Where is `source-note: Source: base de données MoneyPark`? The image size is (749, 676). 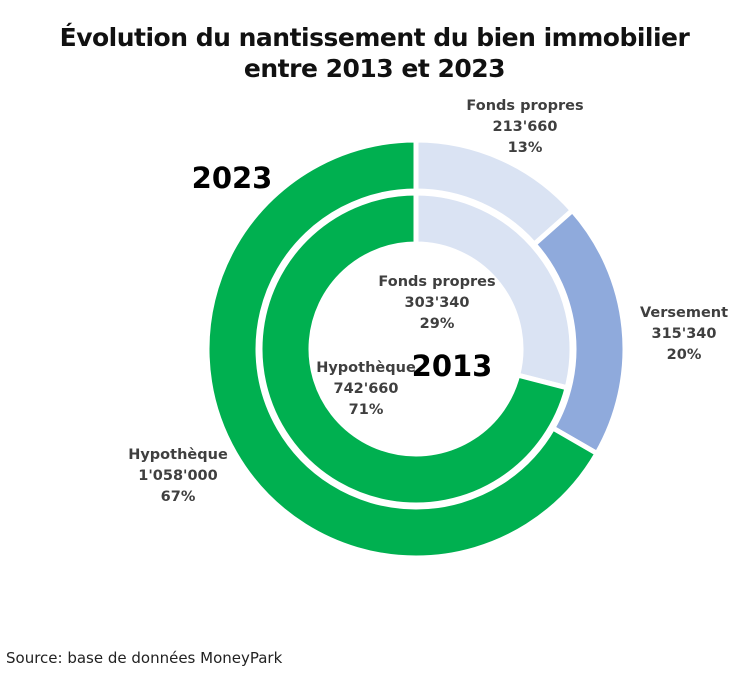 source-note: Source: base de données MoneyPark is located at coordinates (144, 658).